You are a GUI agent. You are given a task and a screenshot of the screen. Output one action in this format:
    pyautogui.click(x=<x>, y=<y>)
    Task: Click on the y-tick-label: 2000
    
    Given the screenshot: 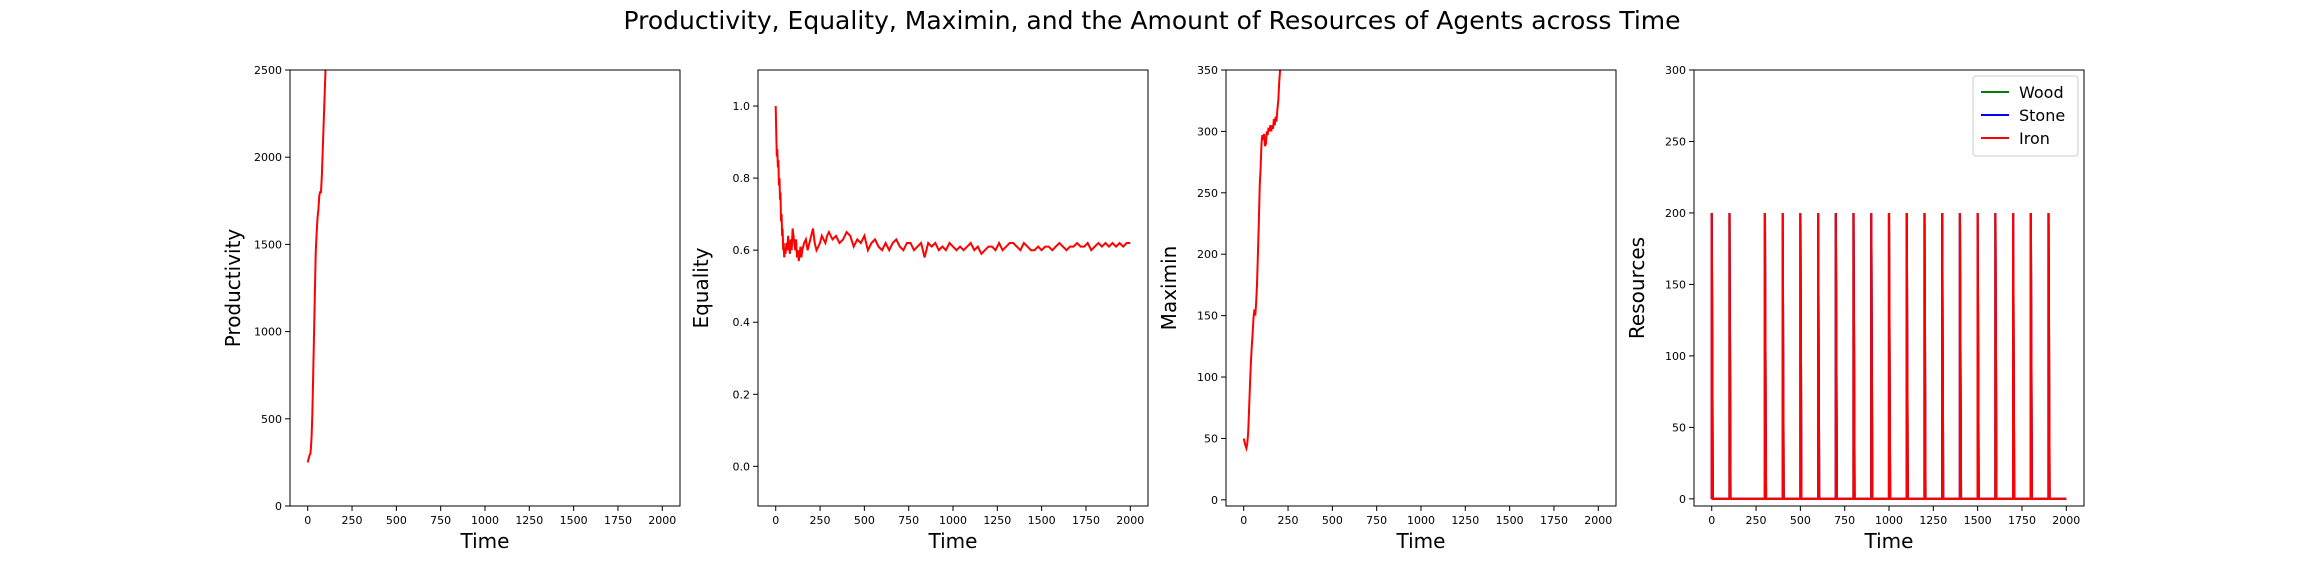 What is the action you would take?
    pyautogui.click(x=268, y=157)
    